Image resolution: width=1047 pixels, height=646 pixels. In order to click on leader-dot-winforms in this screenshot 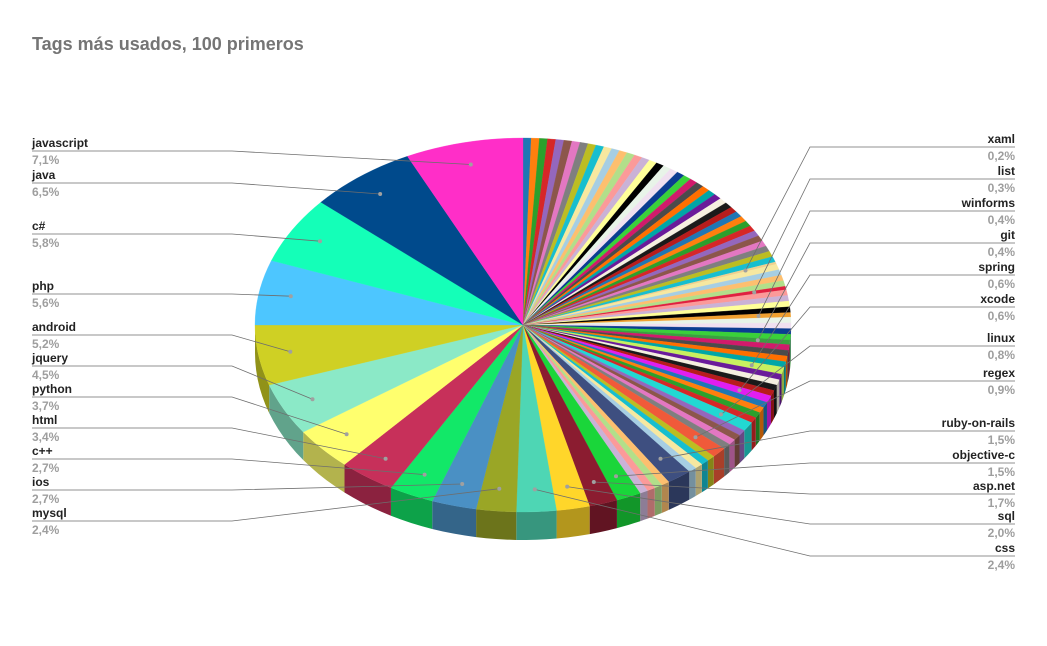, I will do `click(758, 316)`.